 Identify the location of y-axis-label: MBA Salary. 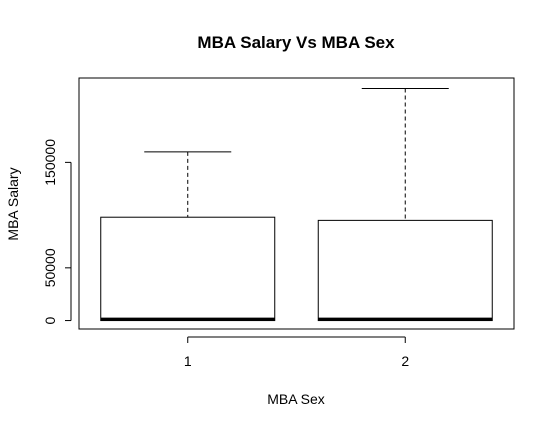
(13, 203).